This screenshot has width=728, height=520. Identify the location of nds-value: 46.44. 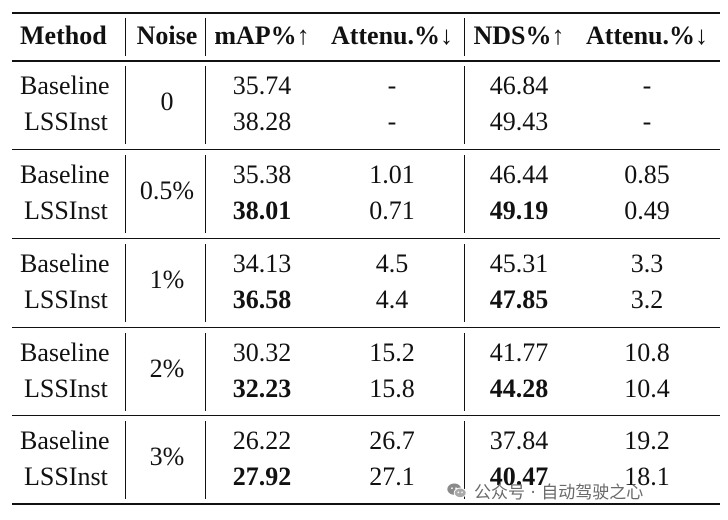
(519, 174).